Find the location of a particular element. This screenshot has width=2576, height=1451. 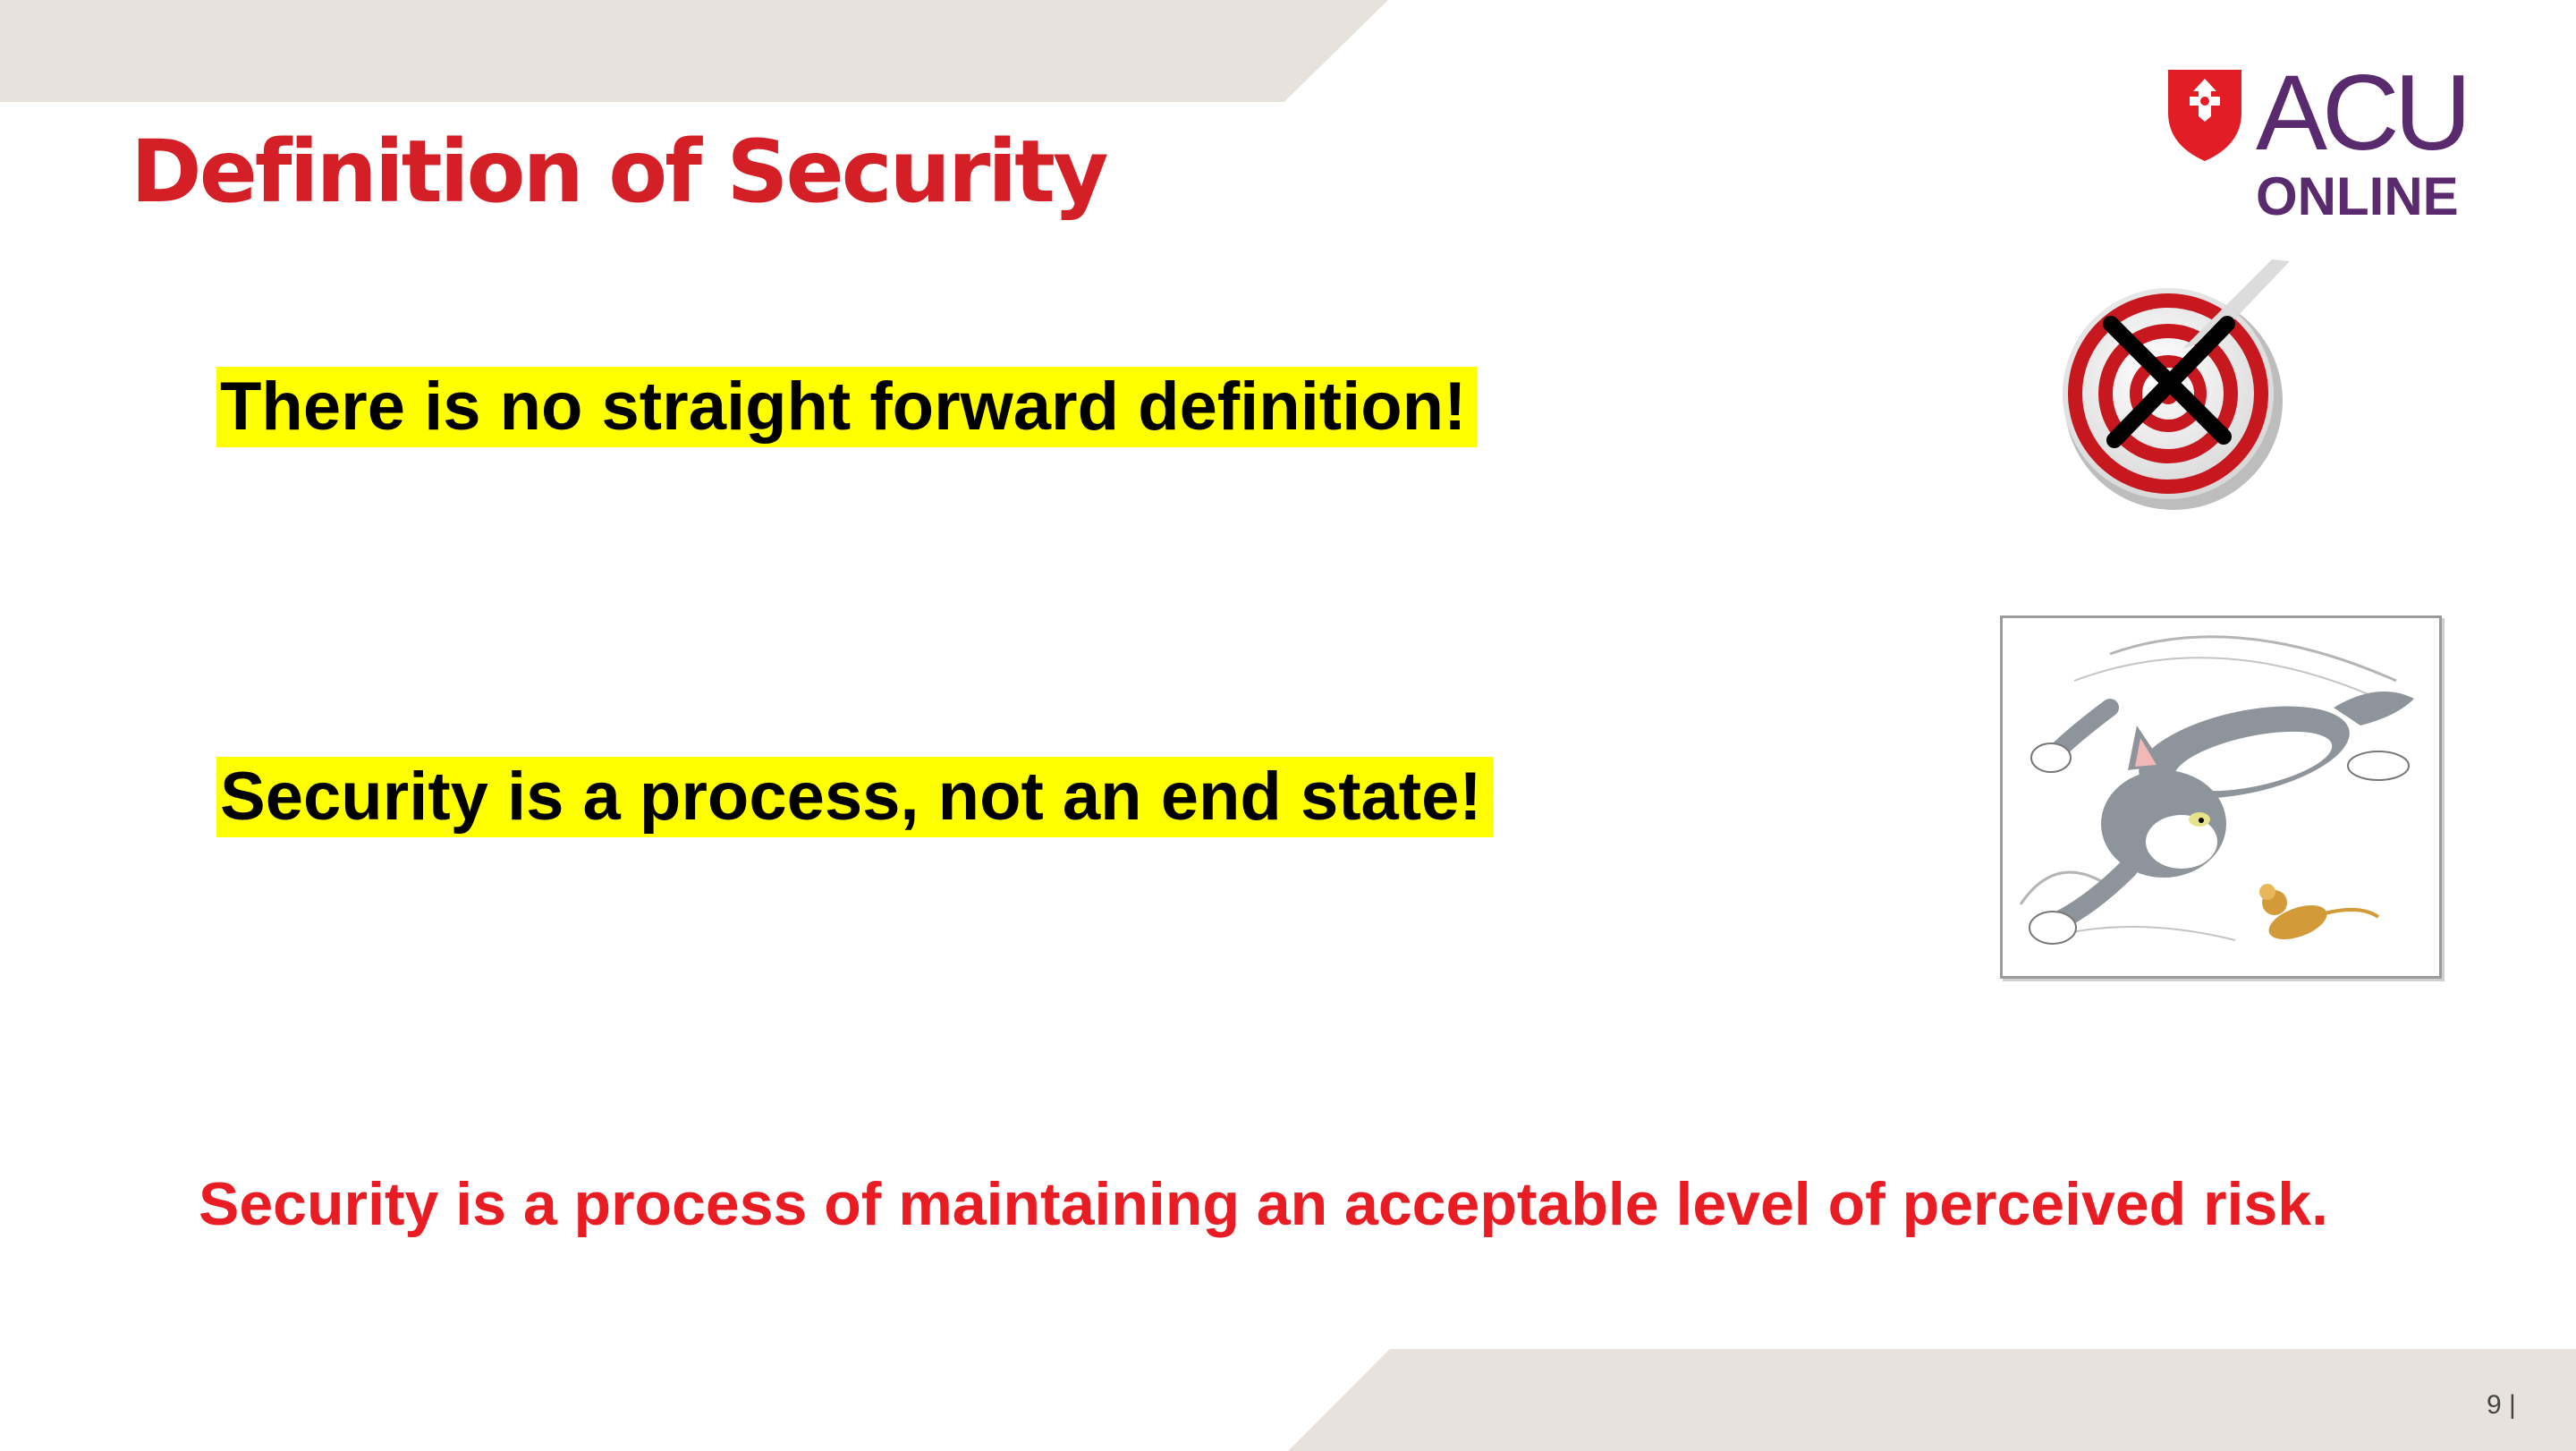

top-decorative-band is located at coordinates (694, 51).